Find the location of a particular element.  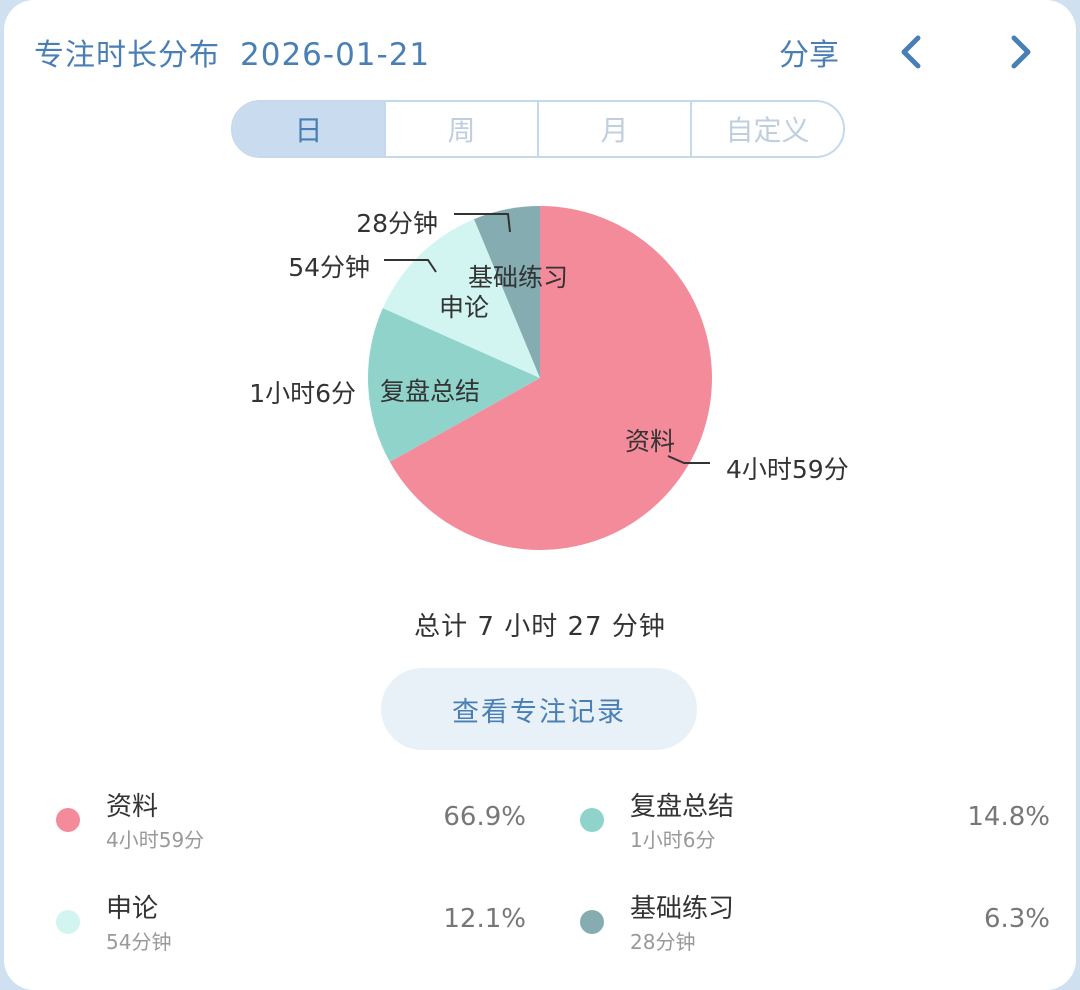

title-text: 专注时长分布 is located at coordinates (127, 55).